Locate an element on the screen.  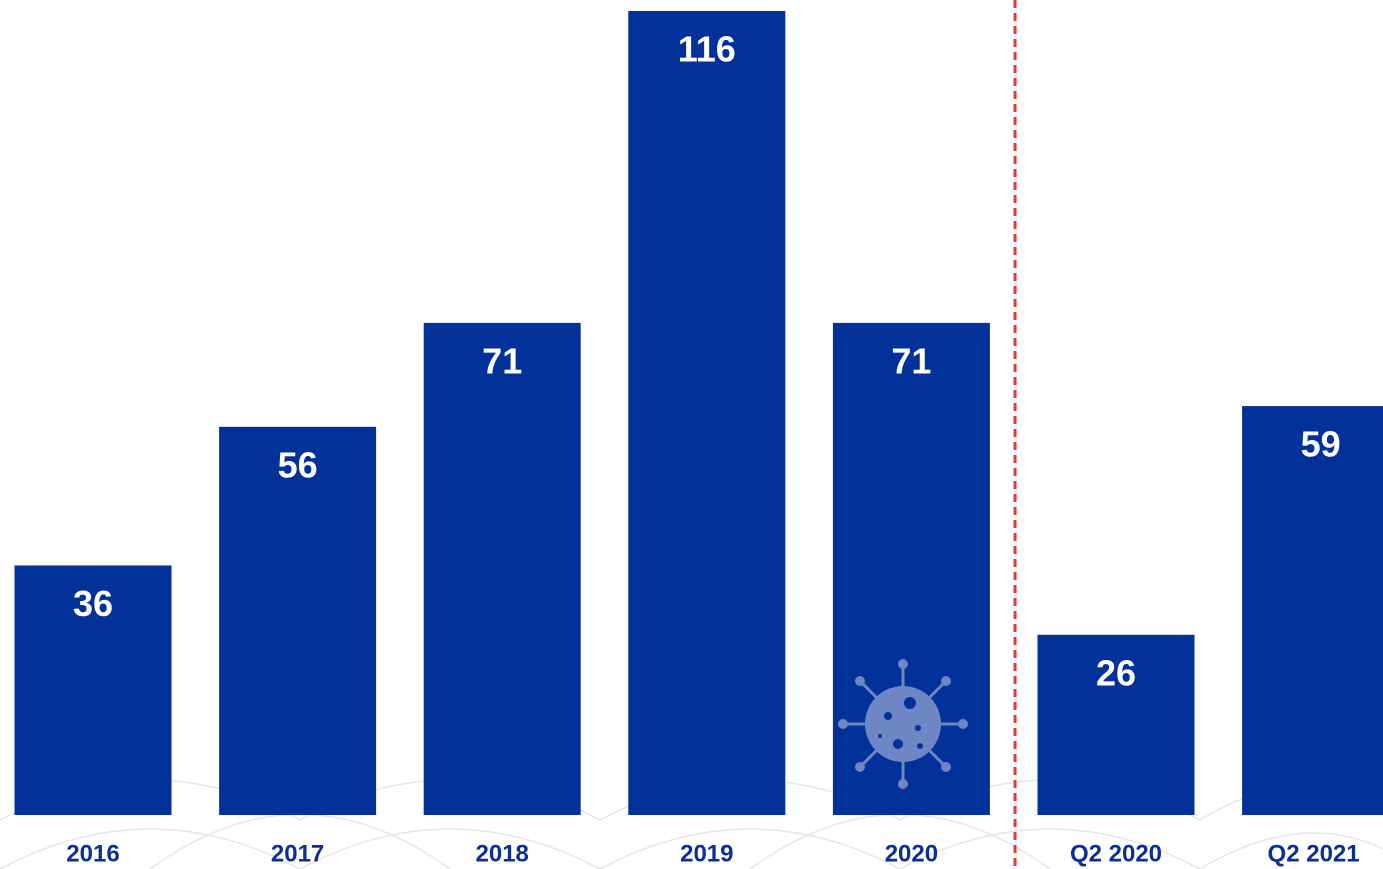
virus-icon is located at coordinates (903, 724).